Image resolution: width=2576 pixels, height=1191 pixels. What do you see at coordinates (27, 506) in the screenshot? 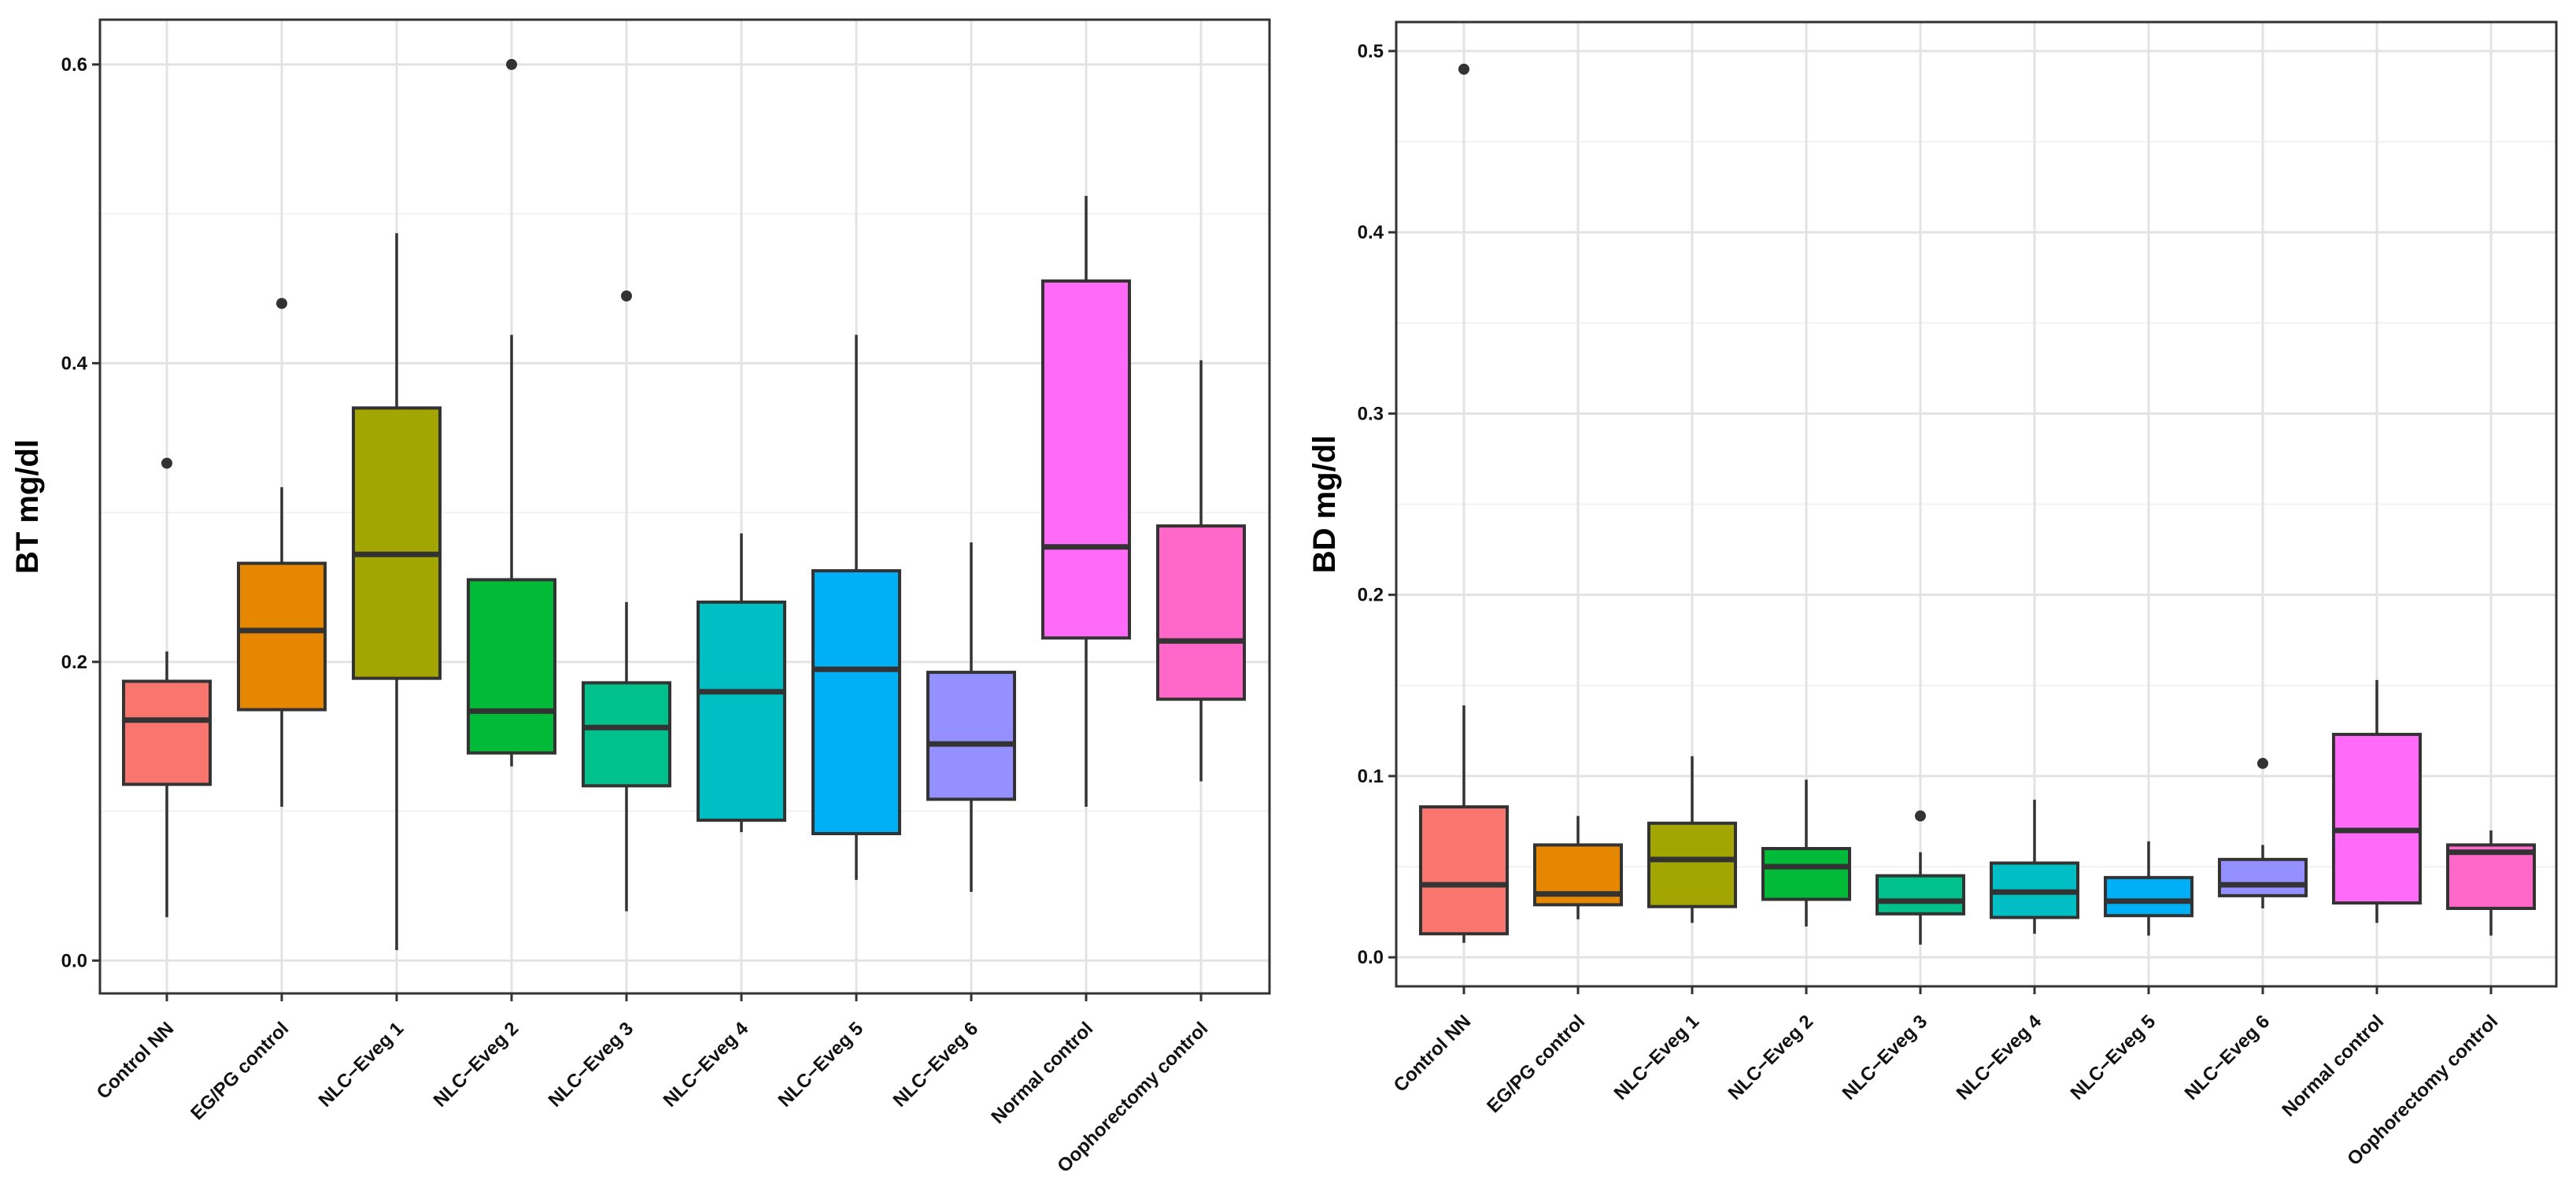
I see `y-axis-title: BT mg/dl` at bounding box center [27, 506].